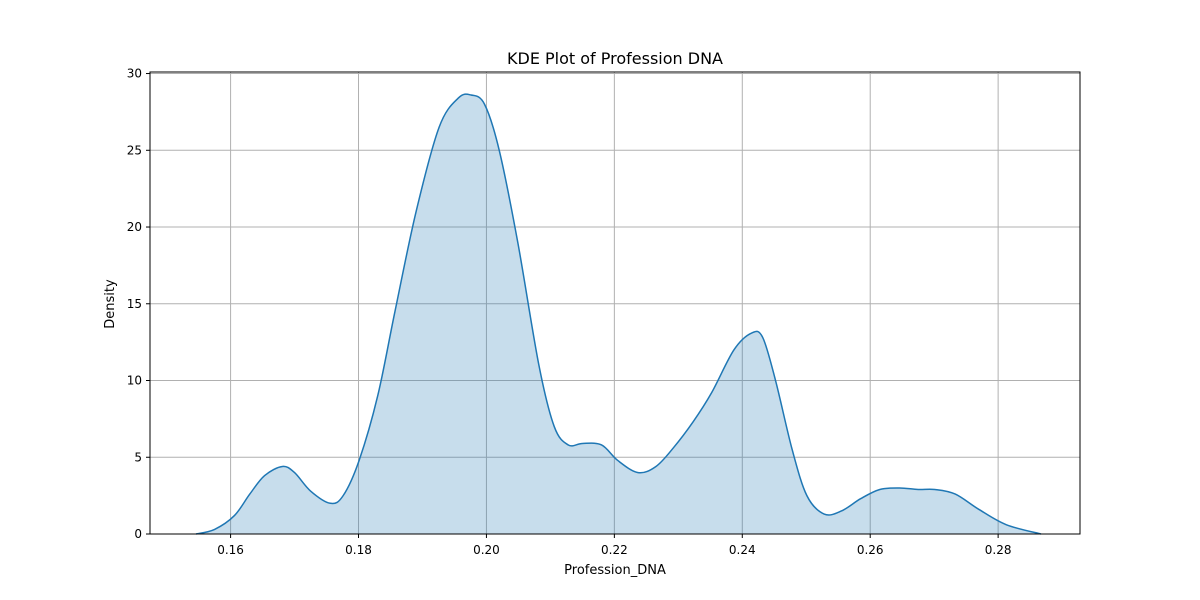 The image size is (1200, 600). I want to click on y-tick-label: 15, so click(134, 304).